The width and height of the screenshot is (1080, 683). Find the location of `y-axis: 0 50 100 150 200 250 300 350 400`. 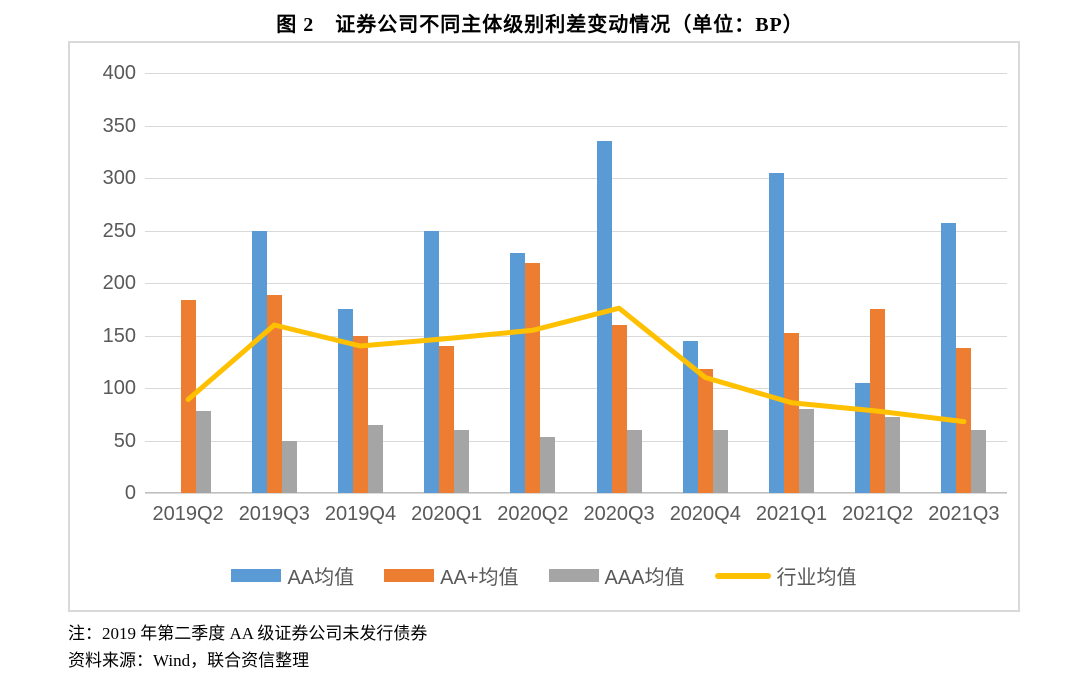

y-axis: 0 50 100 150 200 250 300 350 400 is located at coordinates (107, 283).